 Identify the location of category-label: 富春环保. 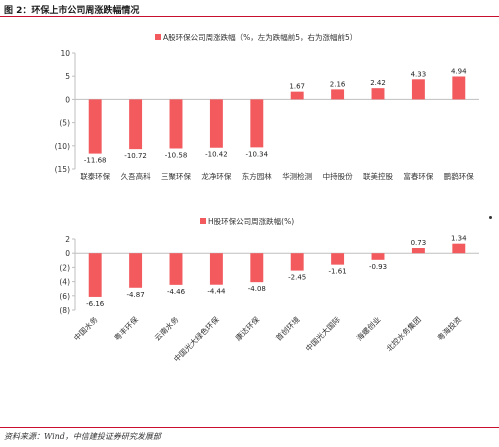
(418, 176).